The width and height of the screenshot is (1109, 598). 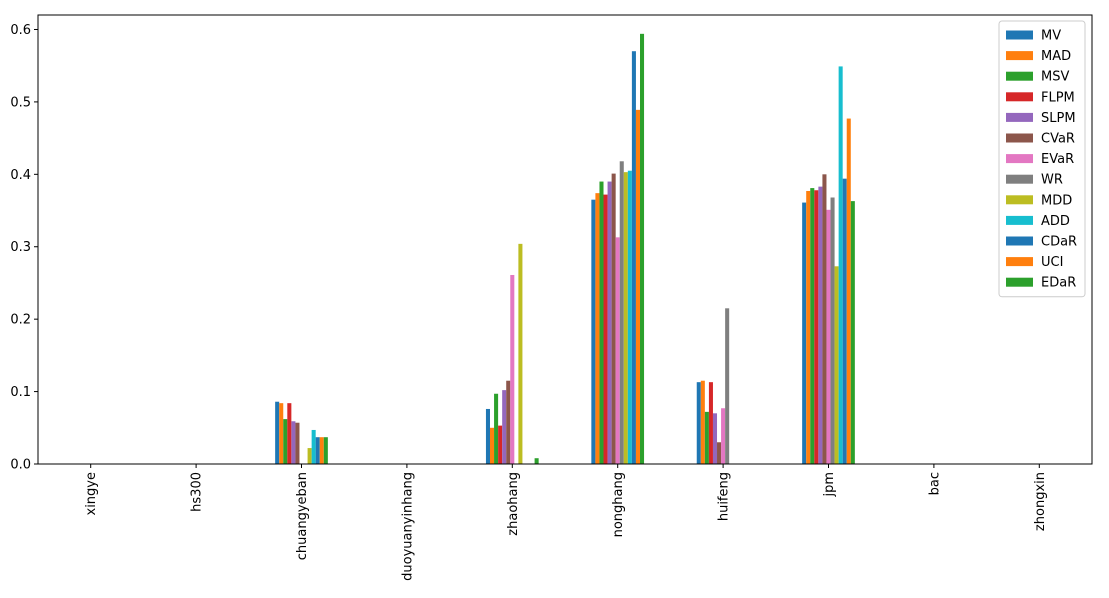 What do you see at coordinates (625, 318) in the screenshot?
I see `bar-mdd-nonghang` at bounding box center [625, 318].